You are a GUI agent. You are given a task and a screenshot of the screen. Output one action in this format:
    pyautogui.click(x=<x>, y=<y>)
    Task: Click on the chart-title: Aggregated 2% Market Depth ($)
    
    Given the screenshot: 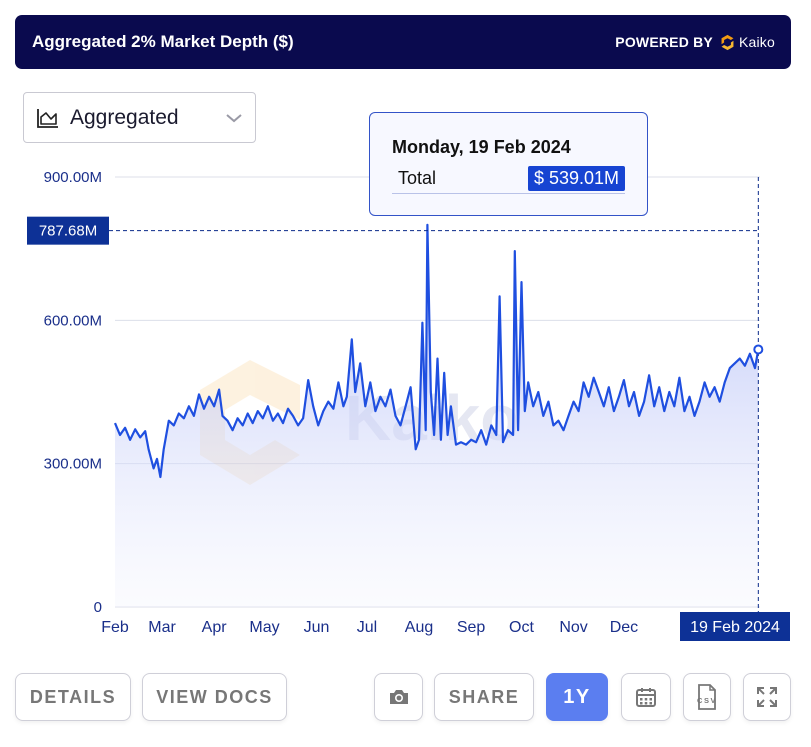 What is the action you would take?
    pyautogui.click(x=163, y=41)
    